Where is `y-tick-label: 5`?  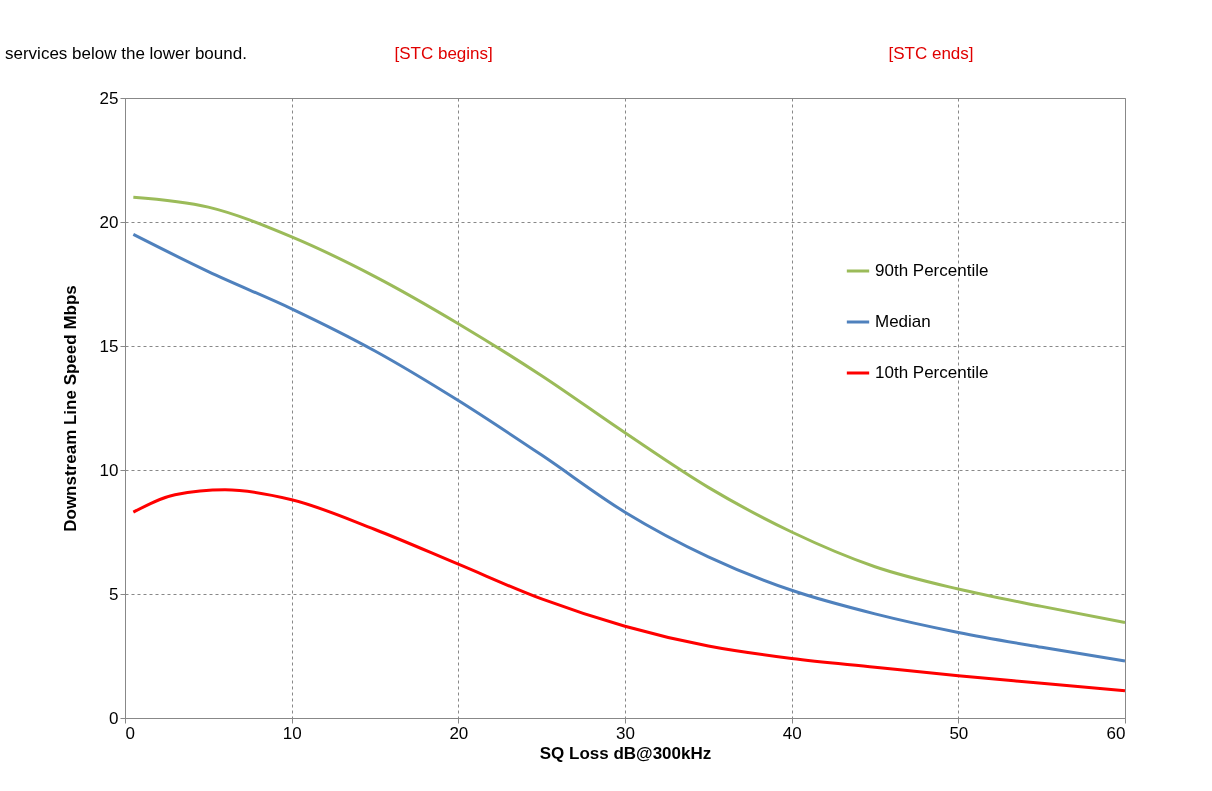
y-tick-label: 5 is located at coordinates (114, 594).